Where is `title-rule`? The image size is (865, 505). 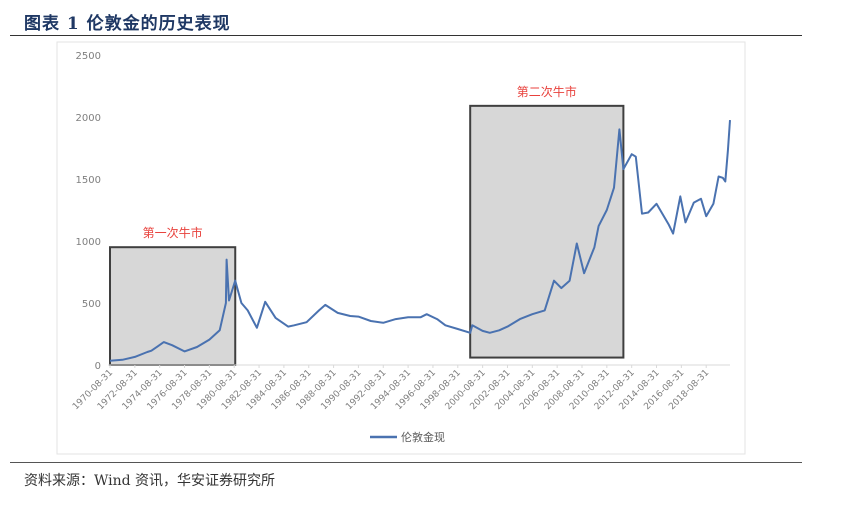
title-rule is located at coordinates (406, 35).